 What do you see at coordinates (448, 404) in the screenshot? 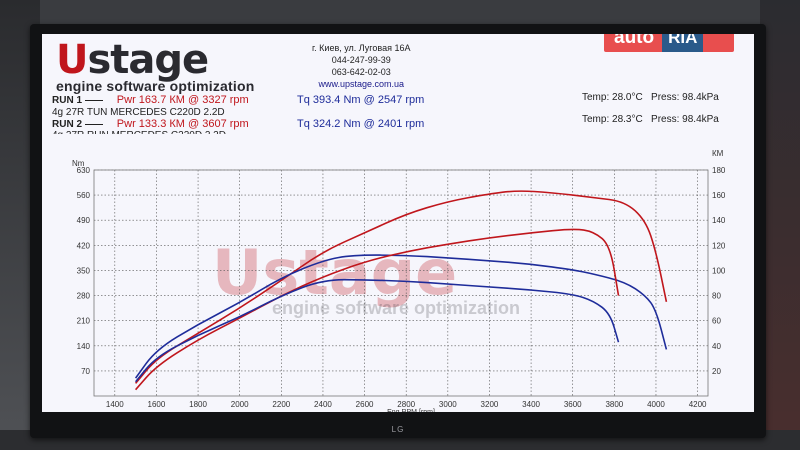
I see `x-tick-label: 3000` at bounding box center [448, 404].